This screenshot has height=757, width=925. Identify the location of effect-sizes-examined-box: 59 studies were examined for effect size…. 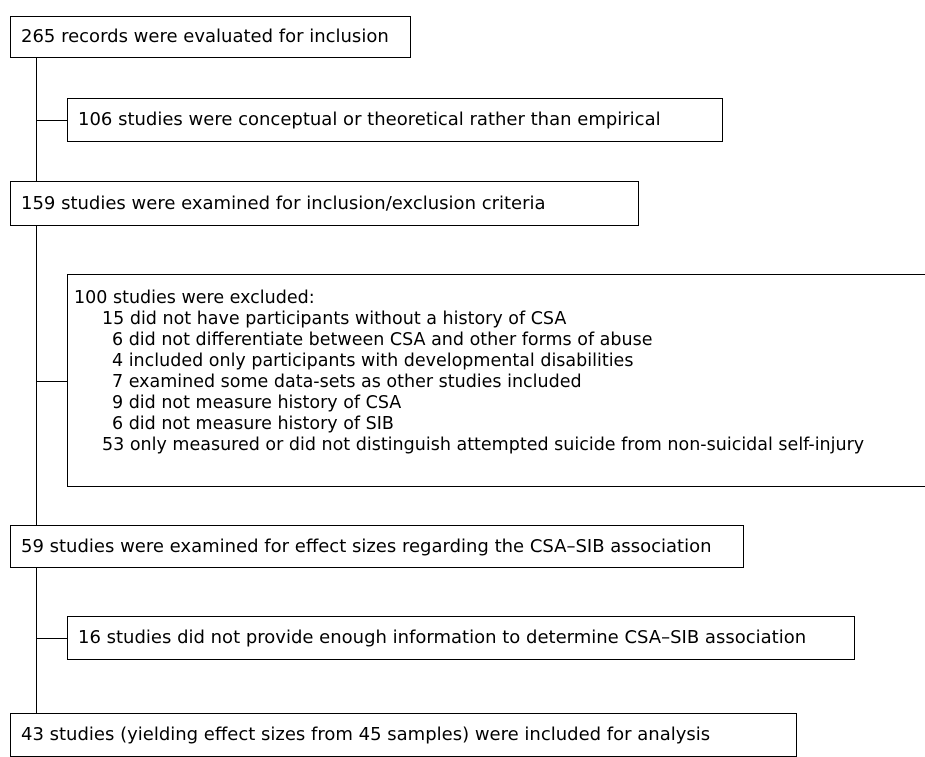
(377, 546).